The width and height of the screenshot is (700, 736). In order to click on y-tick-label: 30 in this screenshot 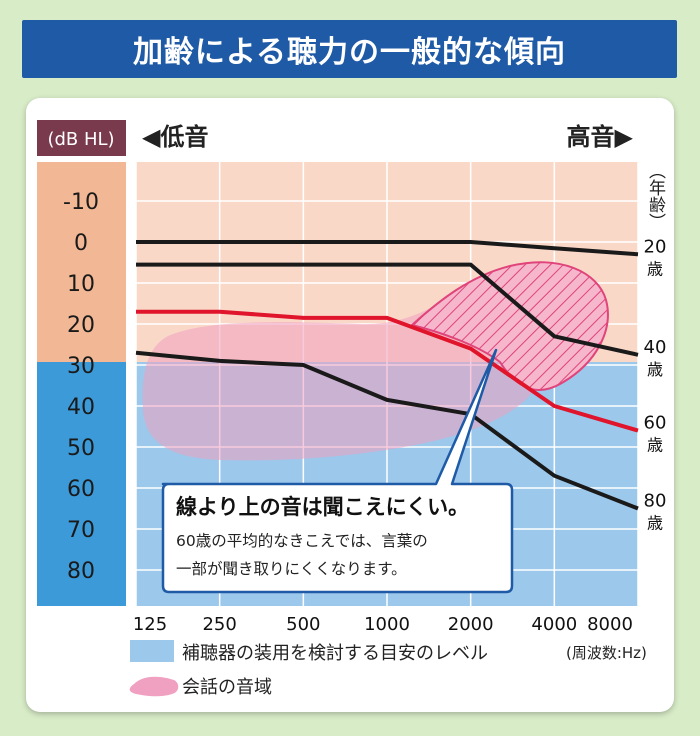, I will do `click(81, 366)`.